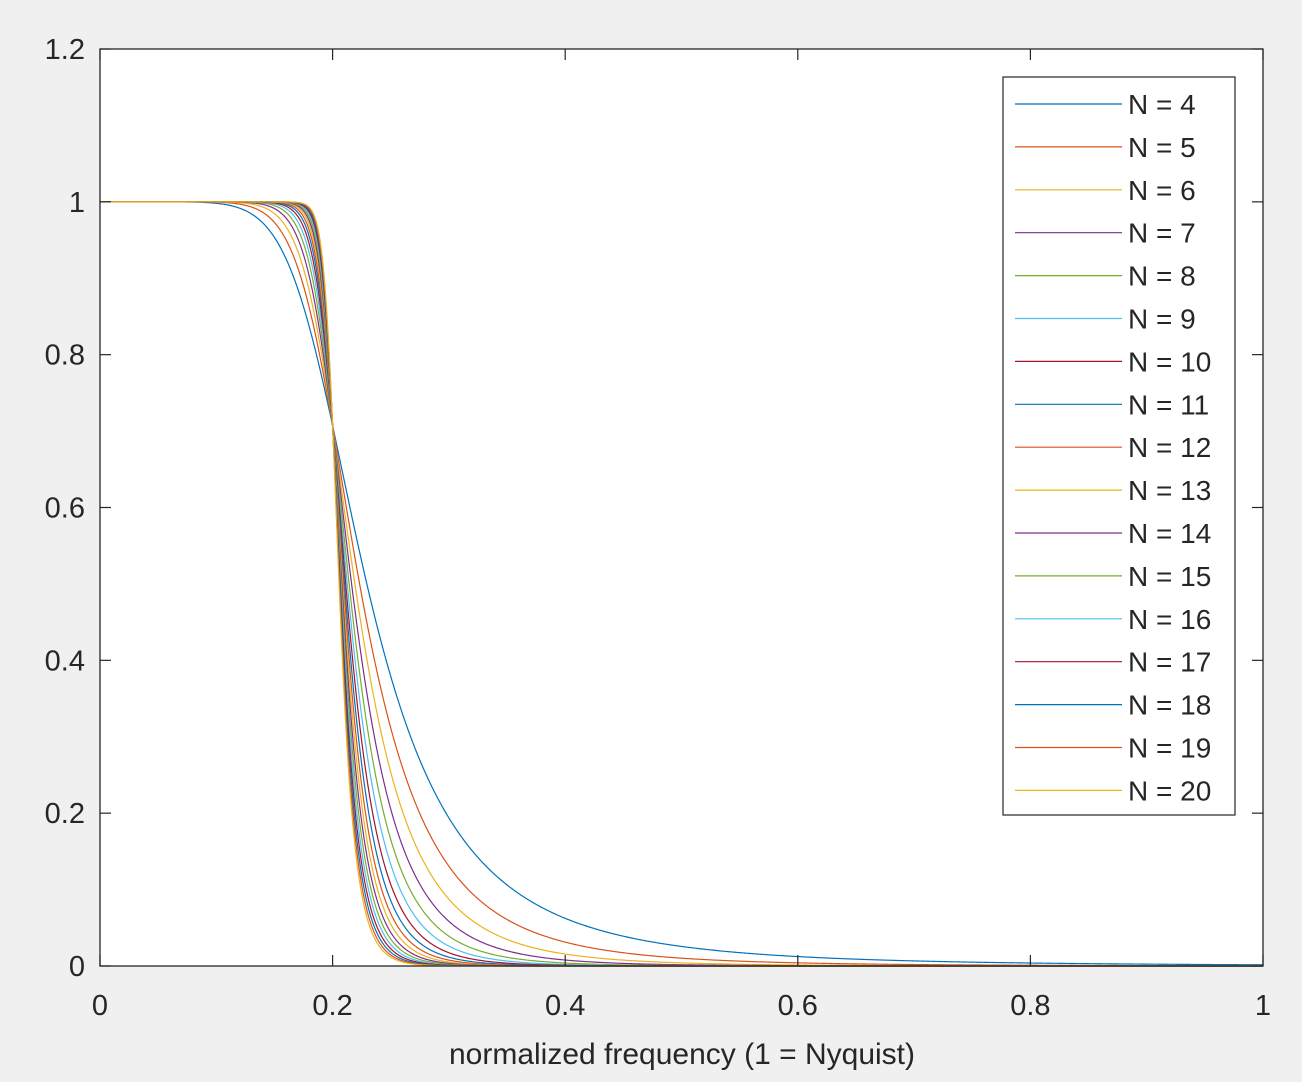 This screenshot has height=1082, width=1302. Describe the element at coordinates (565, 1006) in the screenshot. I see `x-tick-label: 0.4` at that location.